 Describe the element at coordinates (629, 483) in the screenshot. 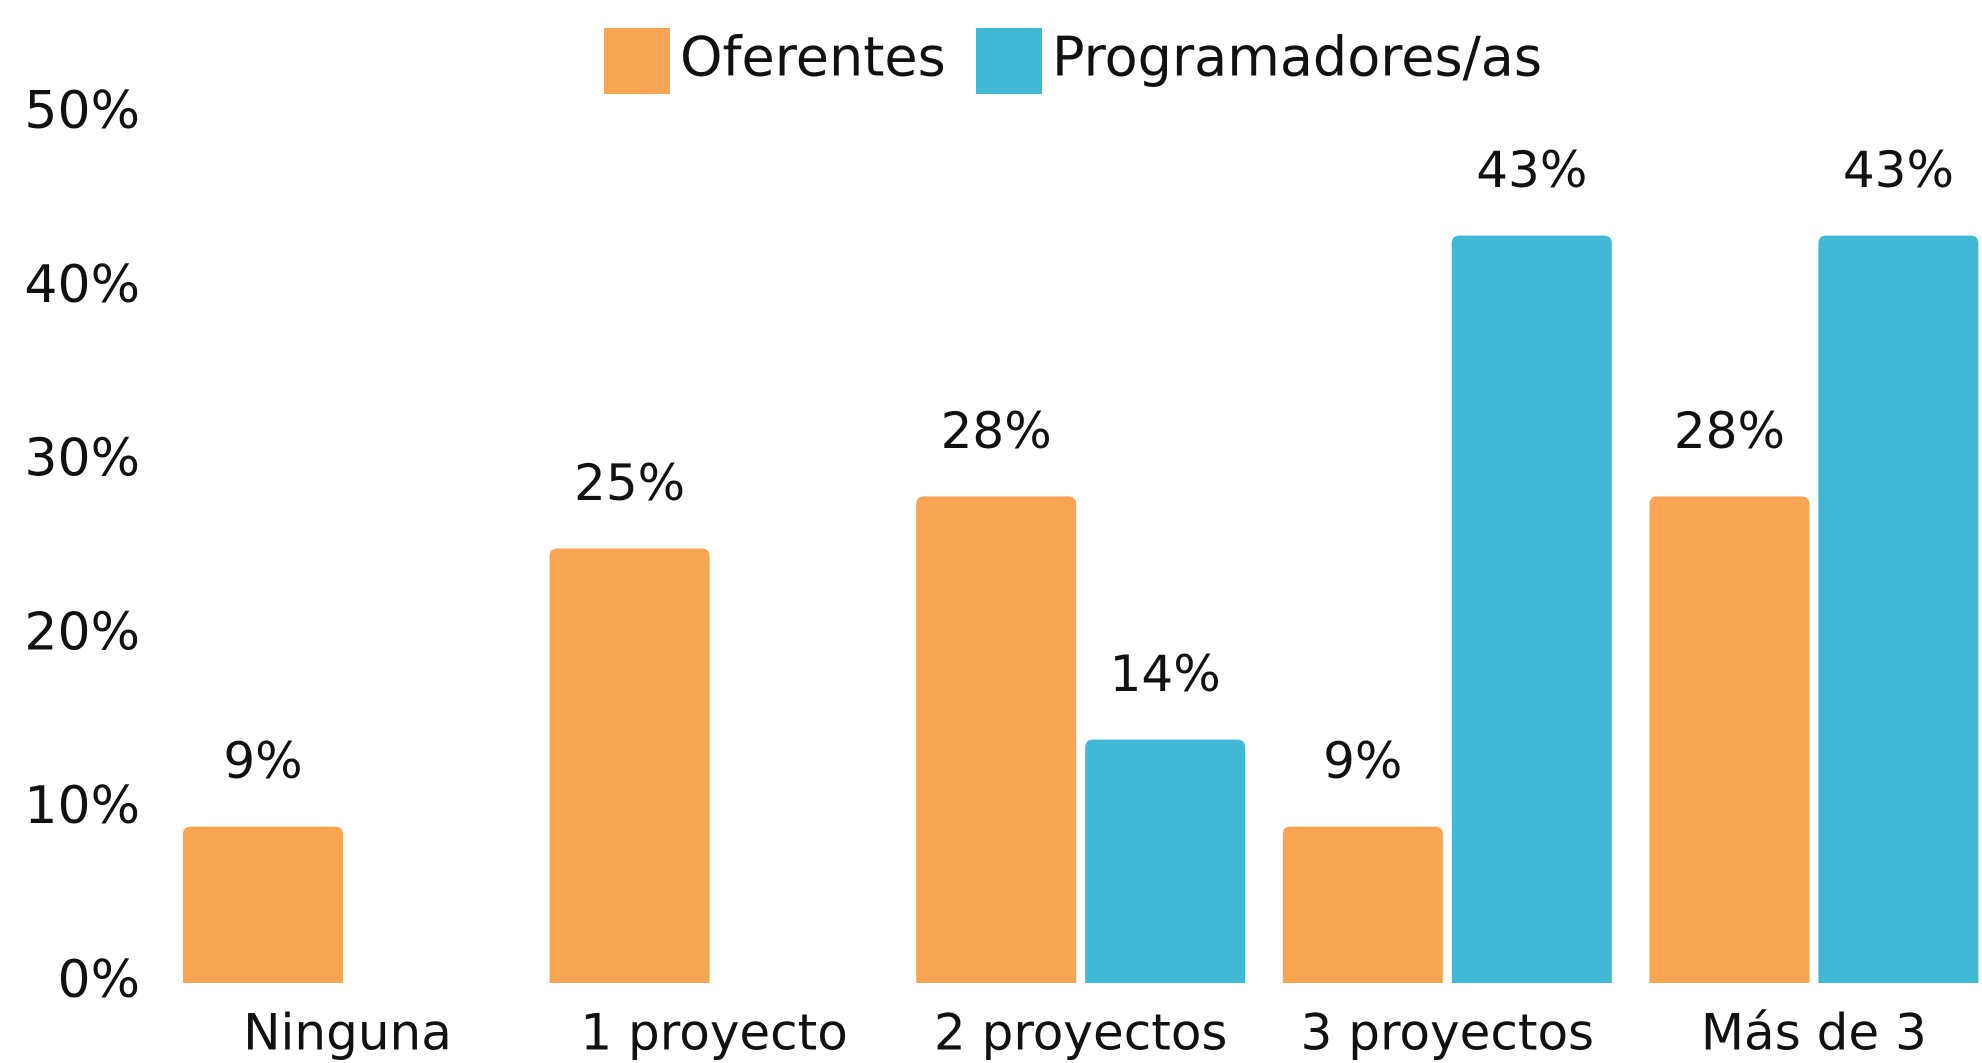

I see `data-label: 25%` at that location.